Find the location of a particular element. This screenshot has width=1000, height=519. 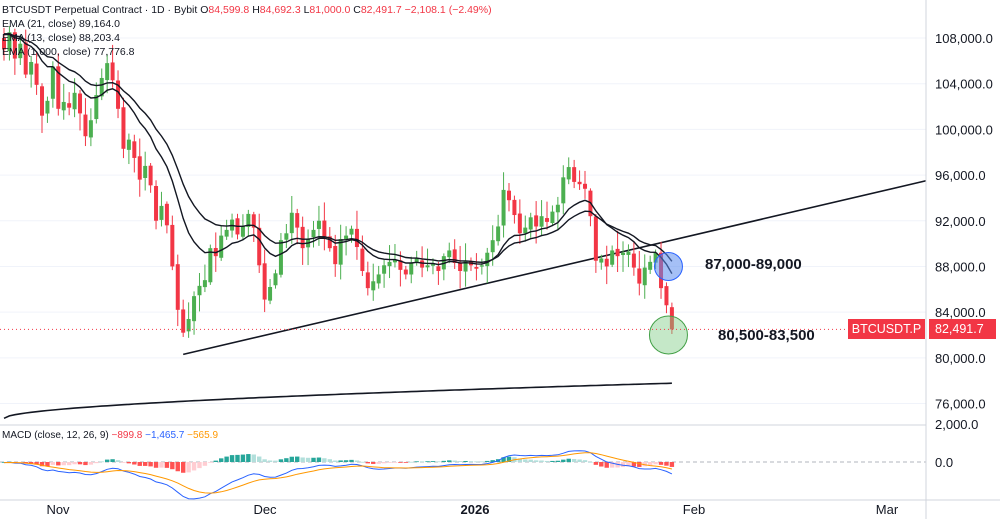

y-tick-label: 96,000.0 is located at coordinates (960, 175).